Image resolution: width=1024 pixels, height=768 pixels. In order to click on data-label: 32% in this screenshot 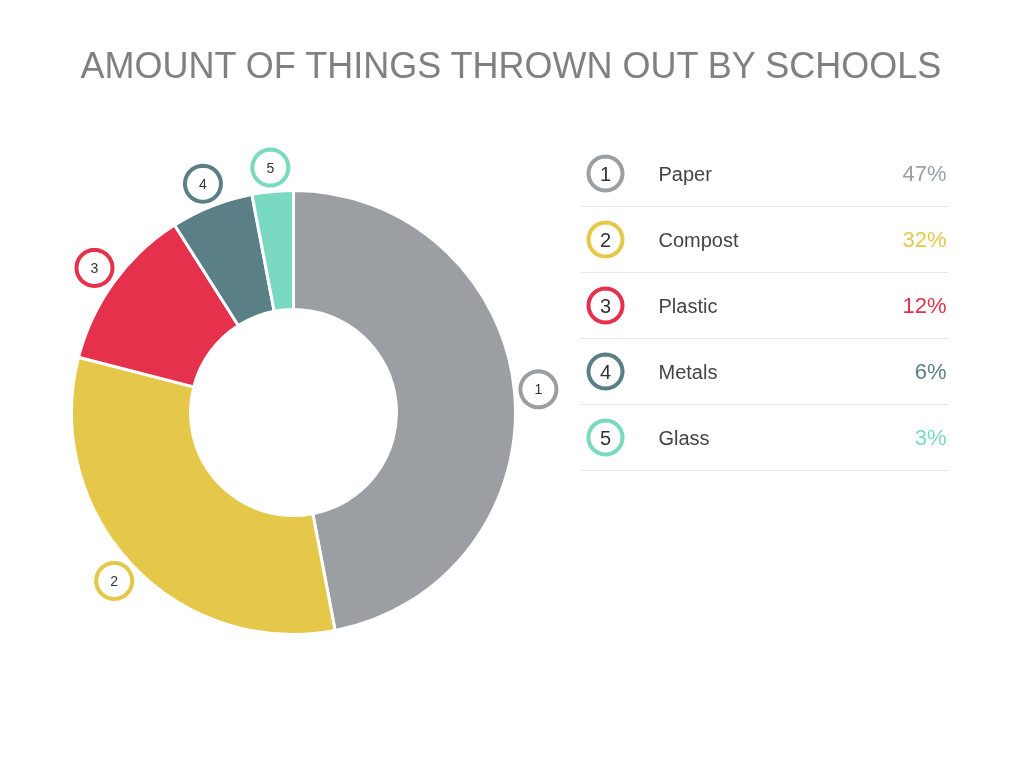, I will do `click(924, 239)`.